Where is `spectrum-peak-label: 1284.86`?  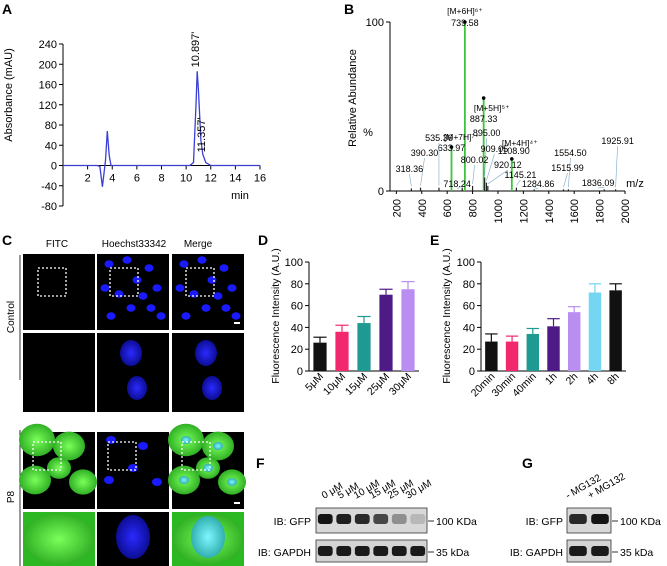 spectrum-peak-label: 1284.86 is located at coordinates (538, 184).